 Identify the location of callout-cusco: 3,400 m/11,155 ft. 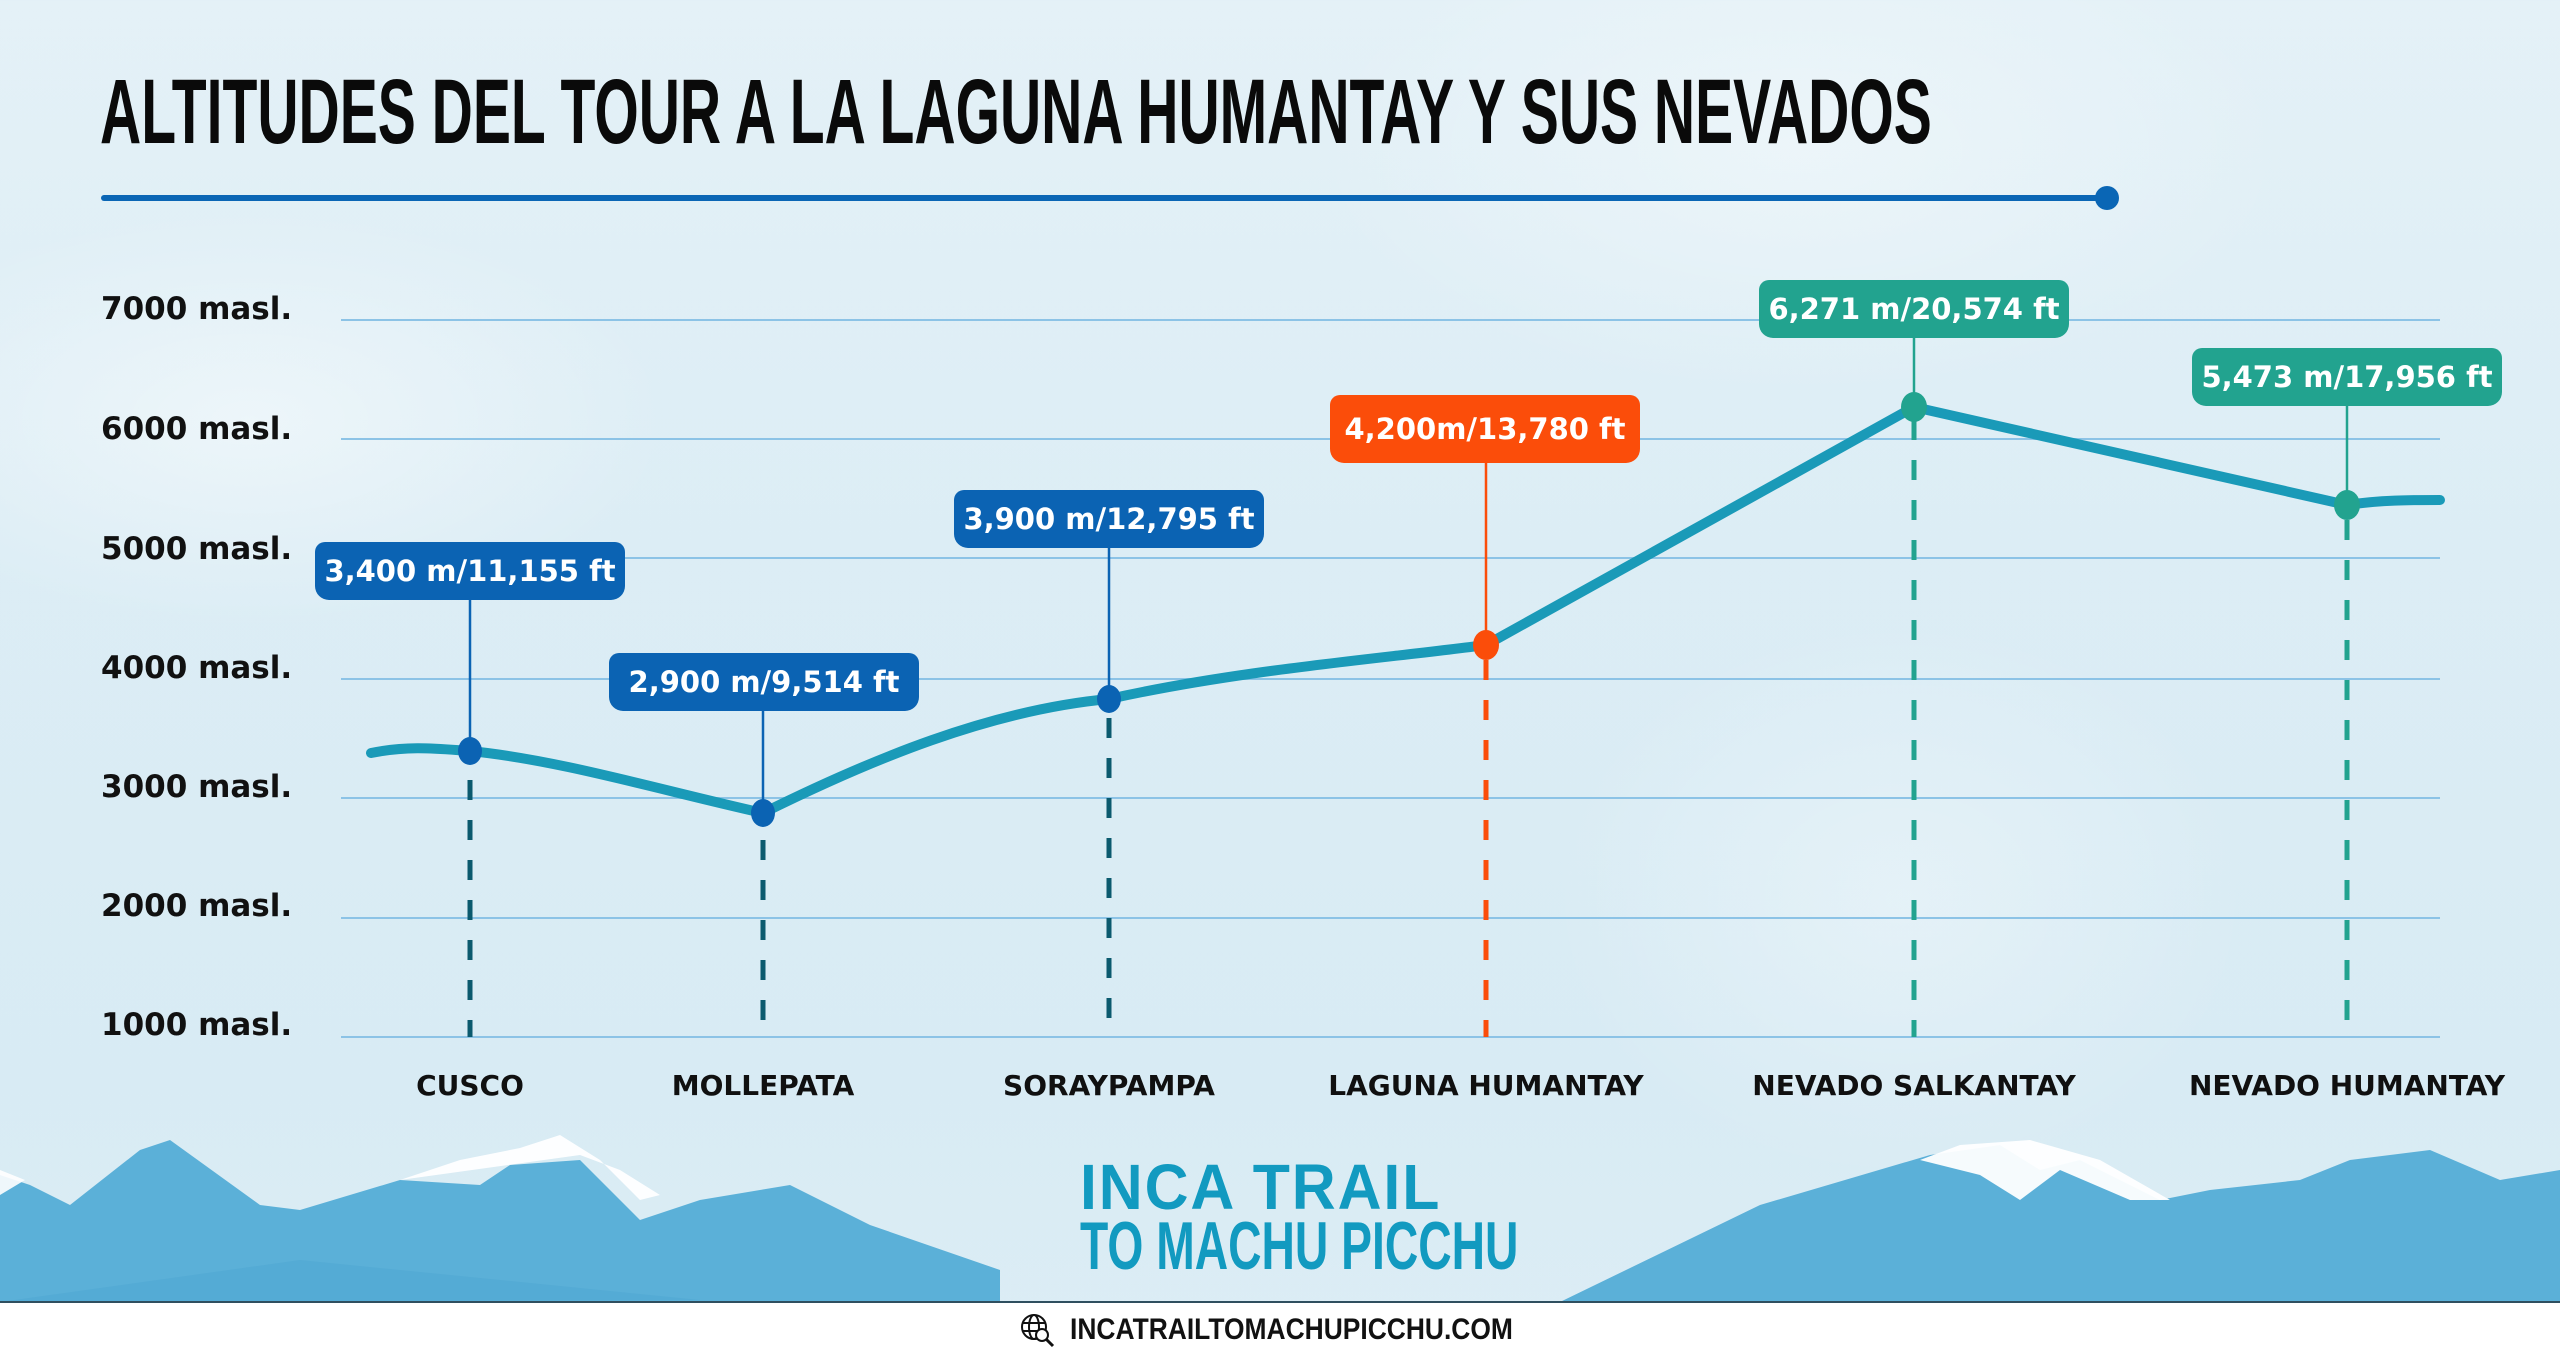
(470, 571).